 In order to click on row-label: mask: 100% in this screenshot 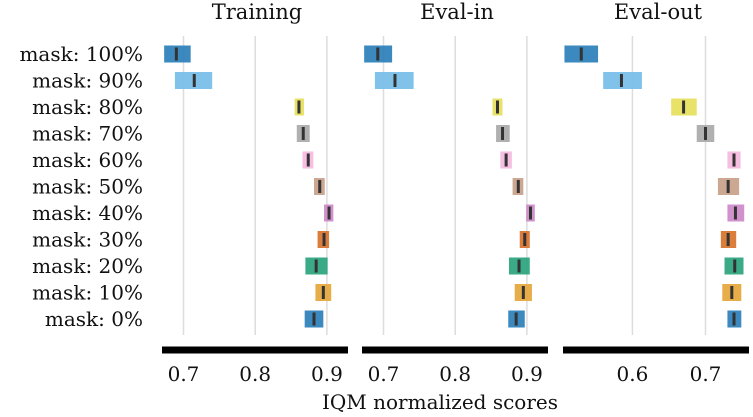, I will do `click(81, 54)`.